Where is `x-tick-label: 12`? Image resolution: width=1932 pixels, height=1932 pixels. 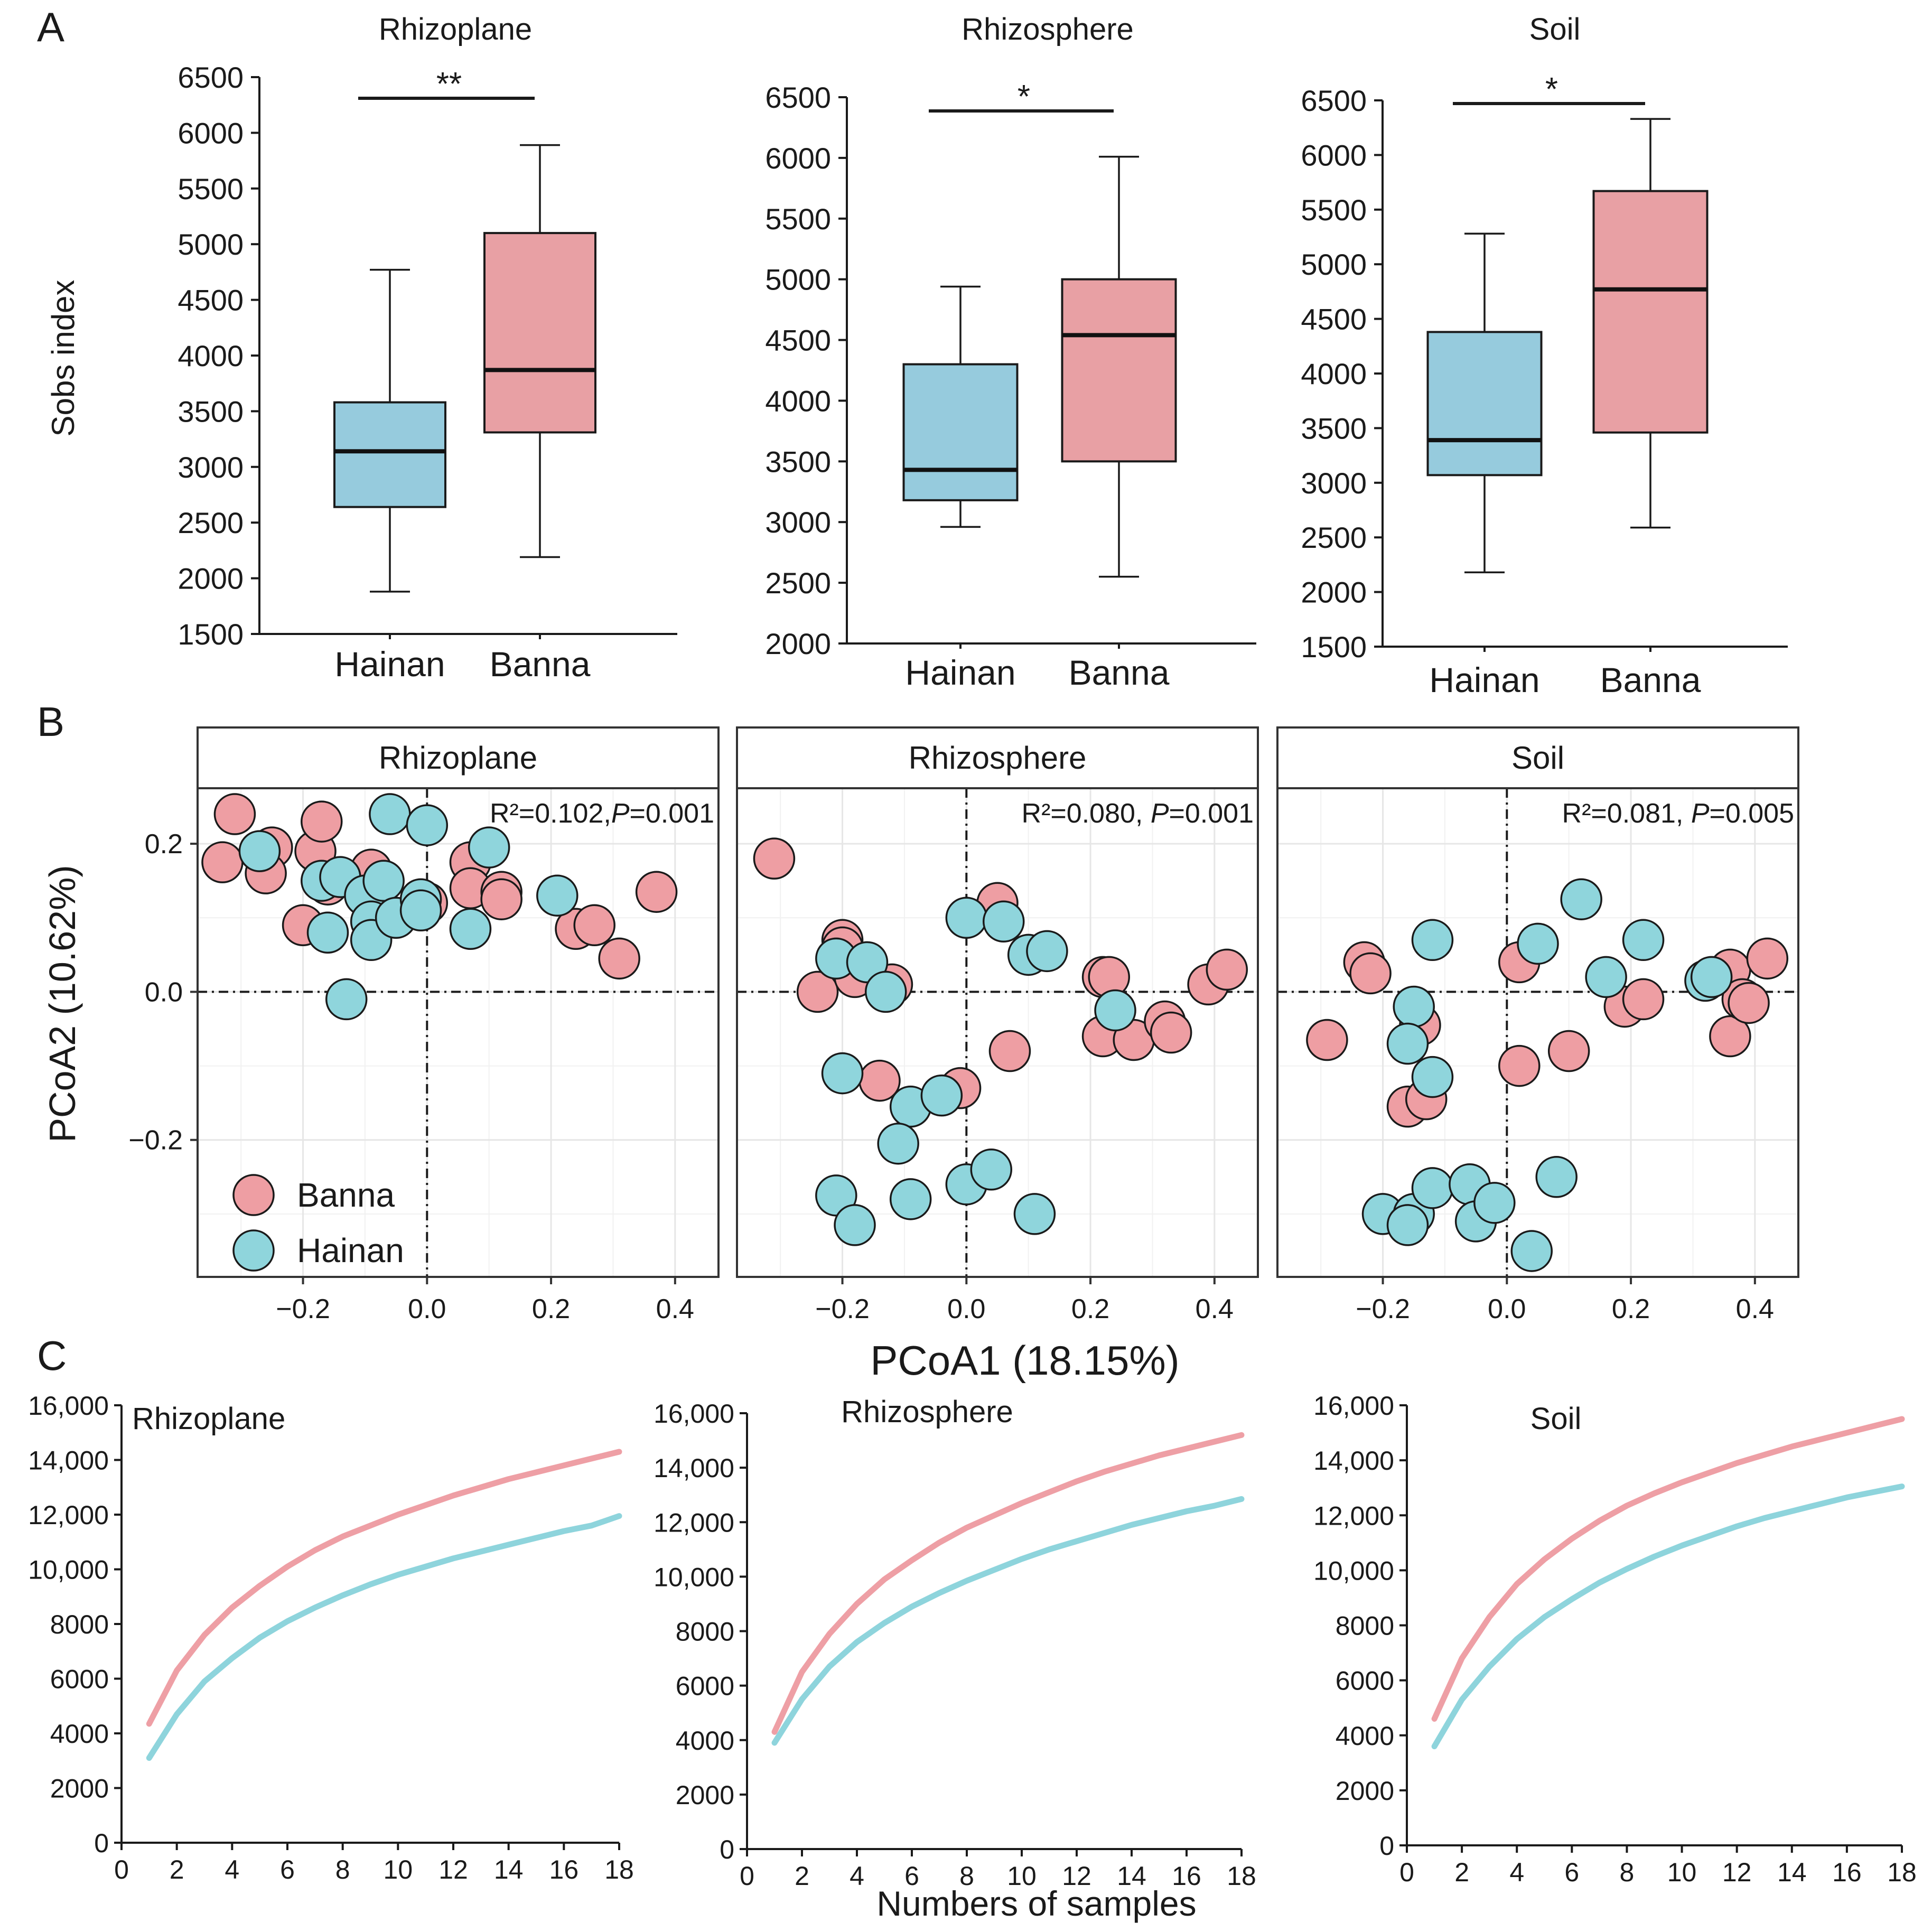
x-tick-label: 12 is located at coordinates (1076, 1876).